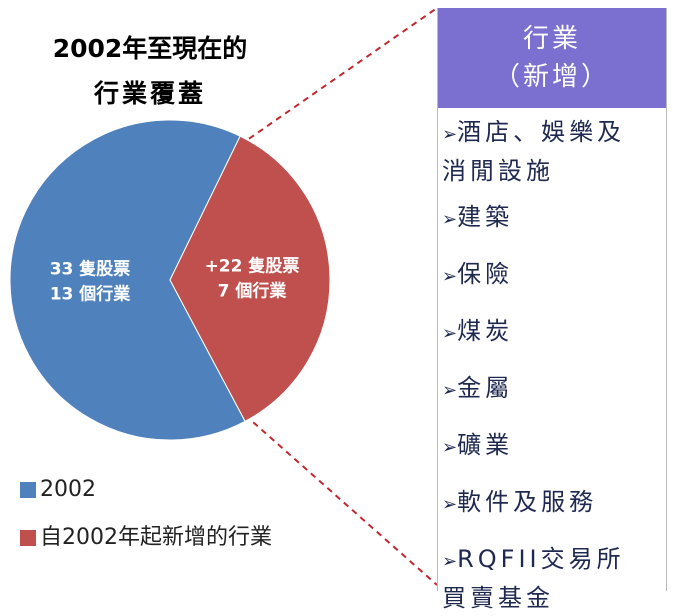 The height and width of the screenshot is (616, 673). I want to click on item-line: ➢保險, so click(554, 275).